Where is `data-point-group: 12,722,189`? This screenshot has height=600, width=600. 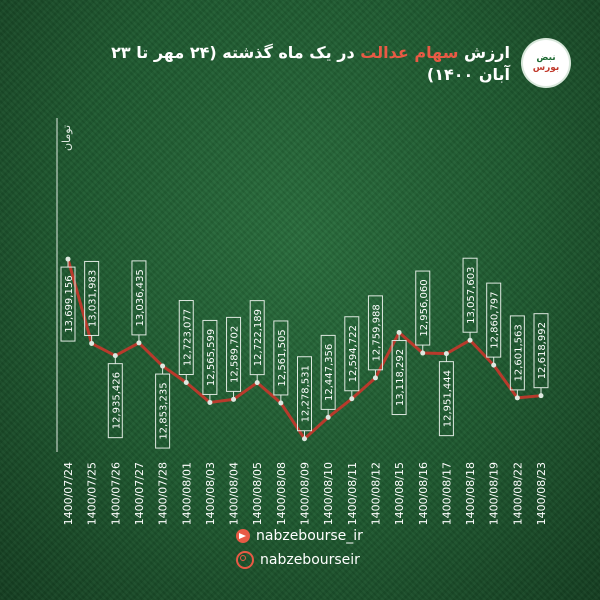
data-point-group: 12,722,189 is located at coordinates (257, 343).